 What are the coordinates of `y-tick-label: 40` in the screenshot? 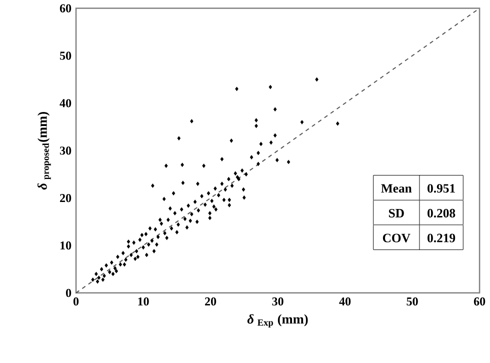 It's located at (66, 103).